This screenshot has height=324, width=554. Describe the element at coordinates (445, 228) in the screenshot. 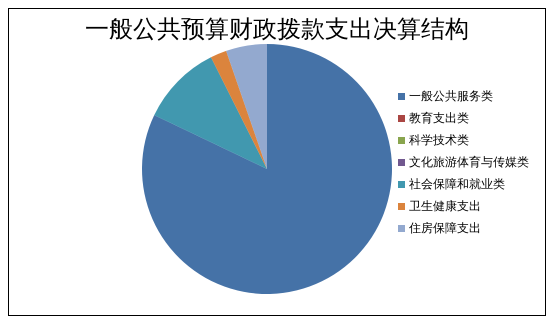

I see `legend-label: 住房保障支出` at that location.